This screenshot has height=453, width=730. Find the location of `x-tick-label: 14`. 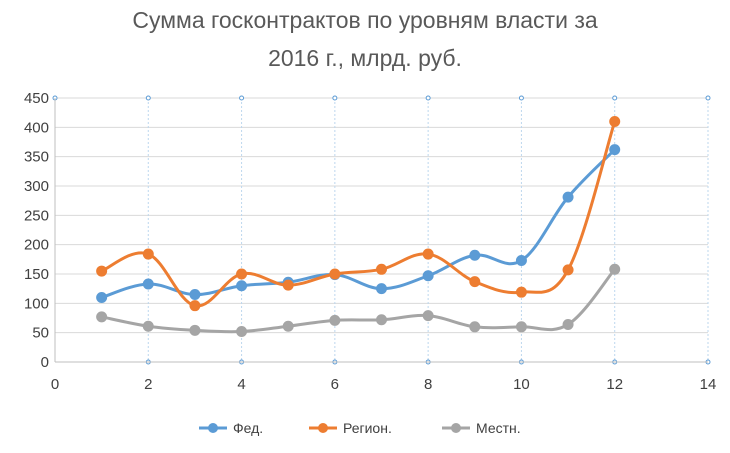

x-tick-label: 14 is located at coordinates (708, 384).